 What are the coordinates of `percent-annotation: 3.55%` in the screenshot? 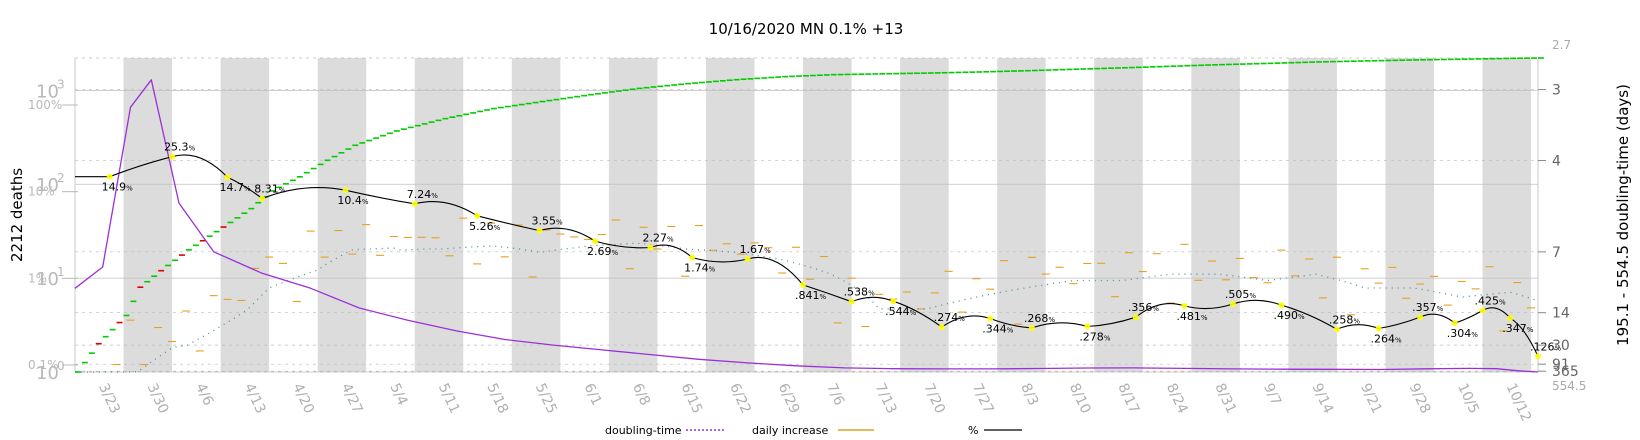 It's located at (548, 221).